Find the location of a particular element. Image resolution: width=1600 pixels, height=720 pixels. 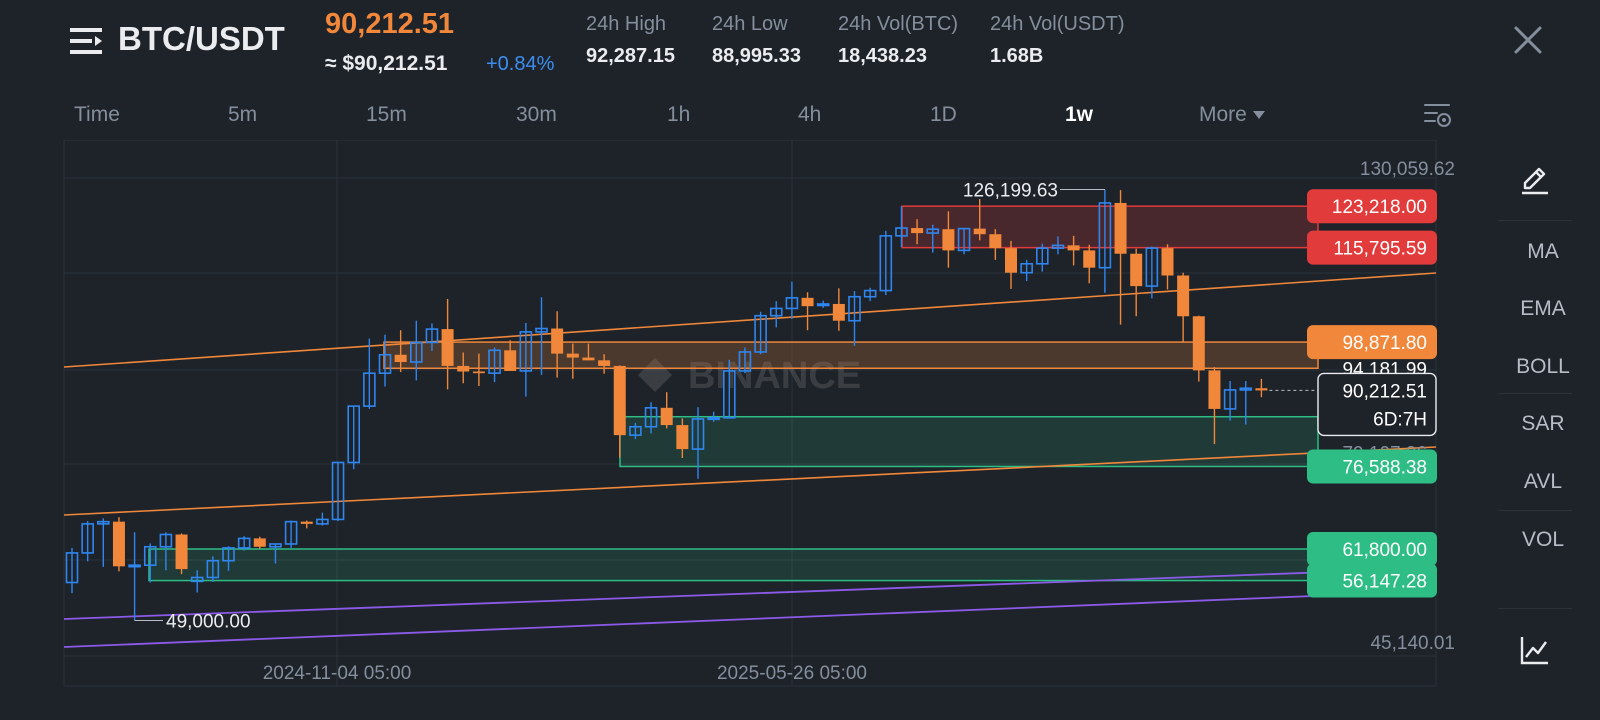

stat-24h-vol-btc: 24h Vol(BTC) 18,438.23 is located at coordinates (898, 40).